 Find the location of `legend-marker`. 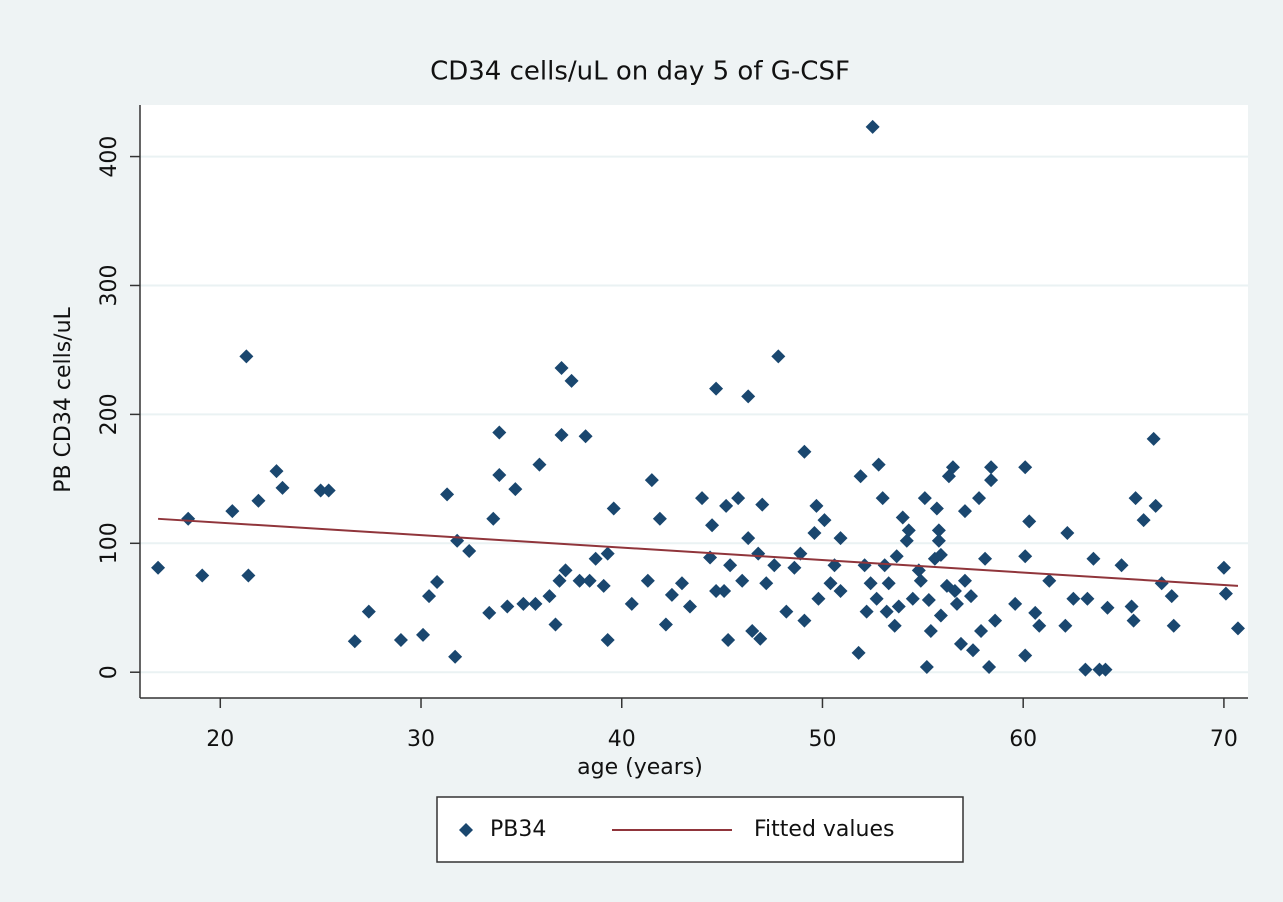

legend-marker is located at coordinates (466, 830).